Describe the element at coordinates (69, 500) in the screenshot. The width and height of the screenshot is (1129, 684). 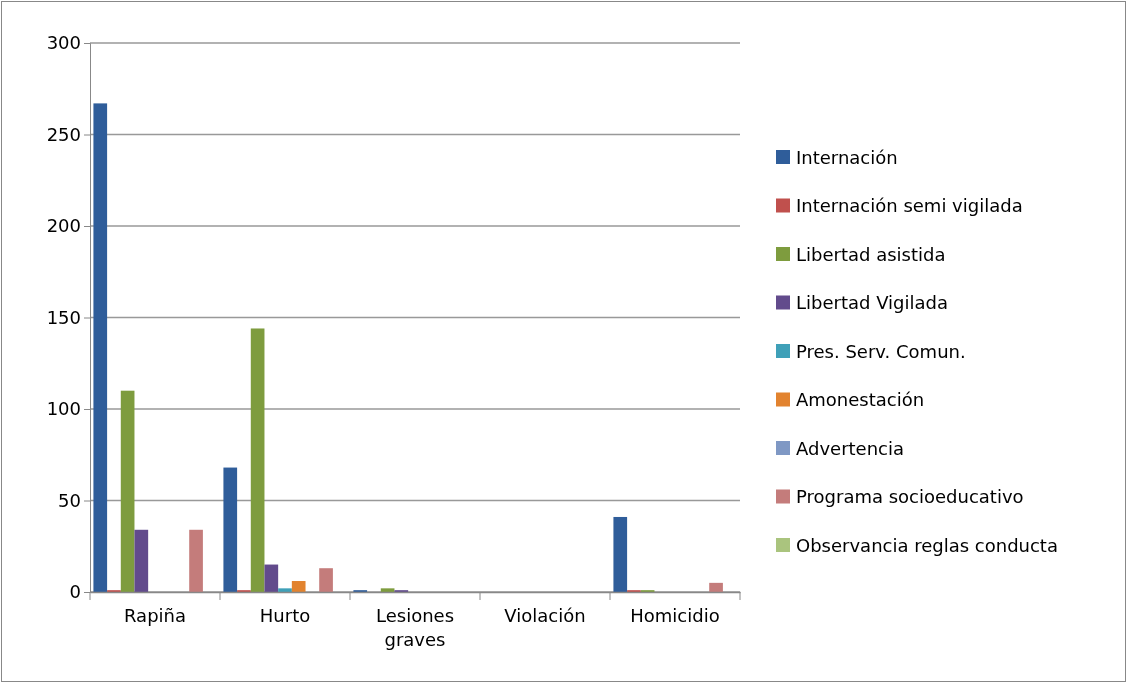
I see `y-tick-label: 50` at that location.